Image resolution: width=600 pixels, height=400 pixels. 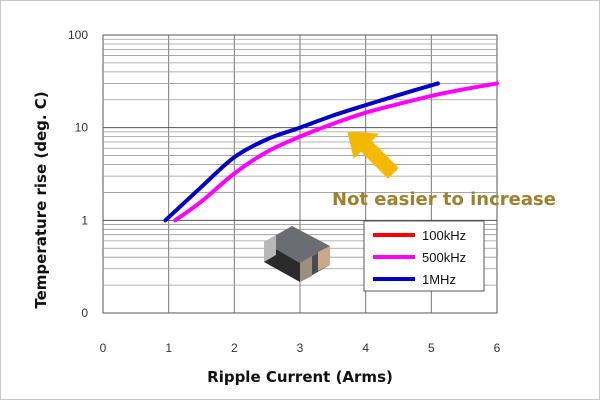 I want to click on legend: 100kHz 500kHz 1MHz, so click(x=424, y=256).